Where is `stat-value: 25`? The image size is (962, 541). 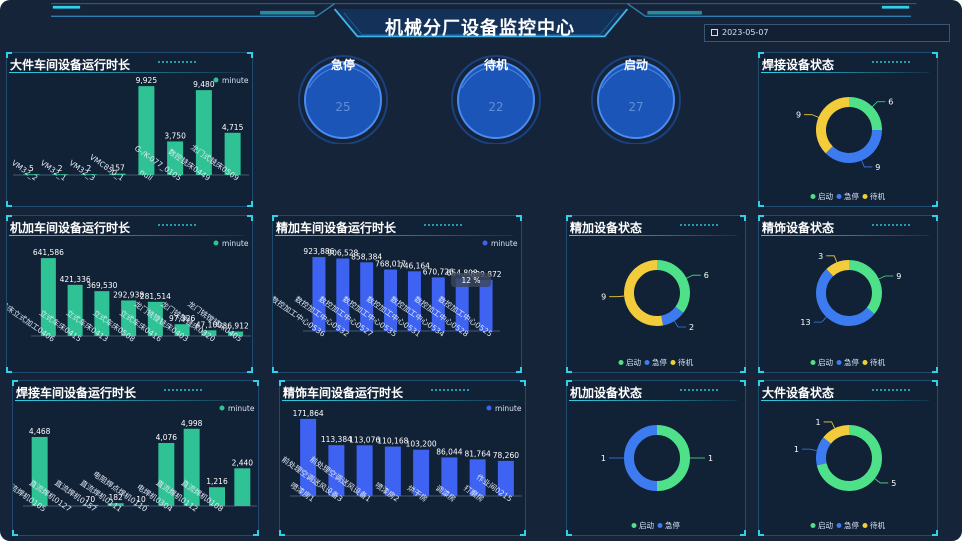
stat-value: 25 is located at coordinates (343, 107).